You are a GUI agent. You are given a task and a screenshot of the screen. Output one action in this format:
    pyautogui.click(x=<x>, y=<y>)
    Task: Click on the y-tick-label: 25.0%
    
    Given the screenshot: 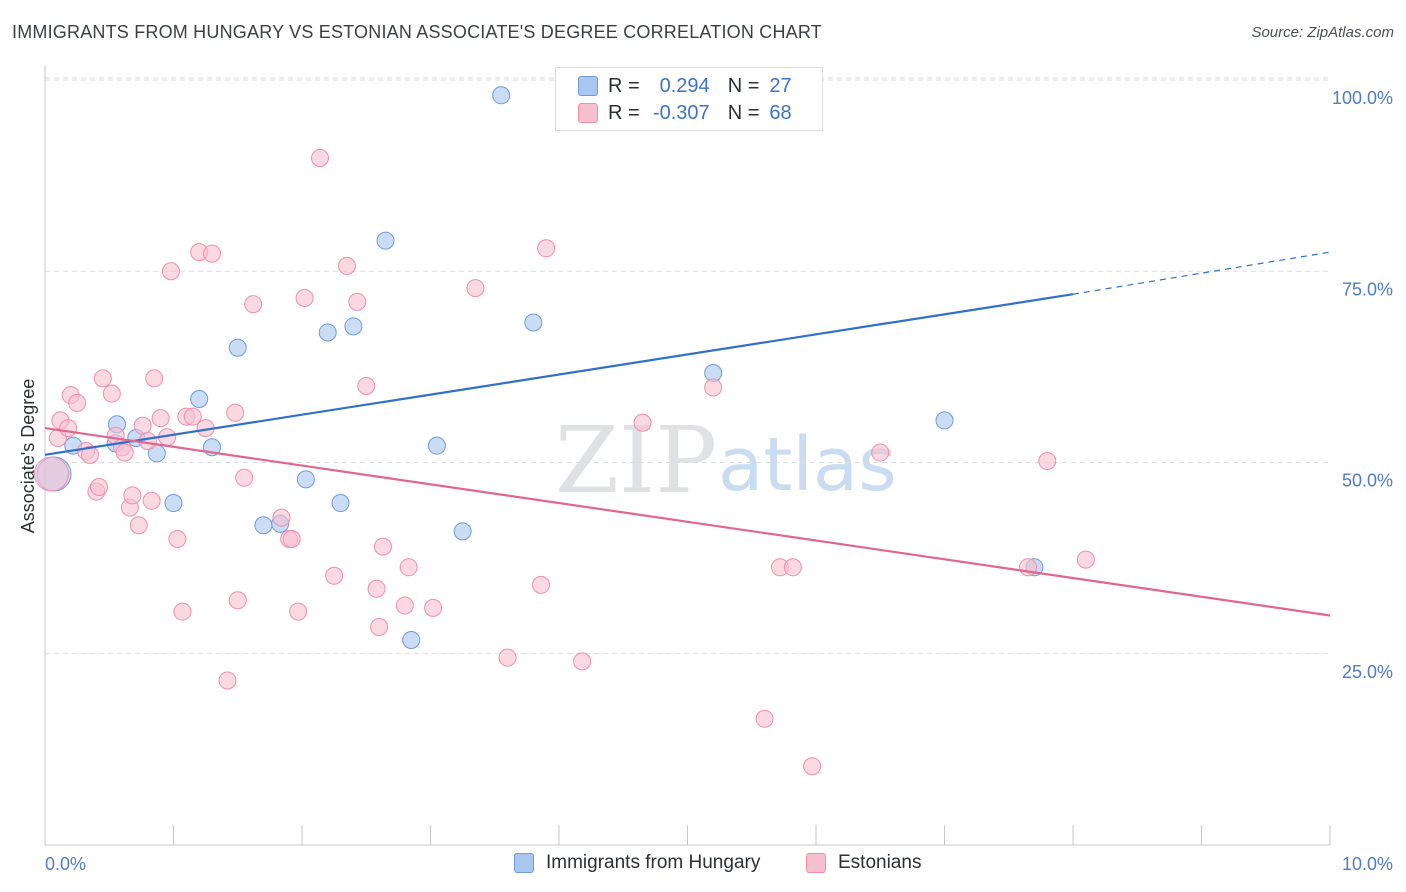 What is the action you would take?
    pyautogui.click(x=1367, y=672)
    